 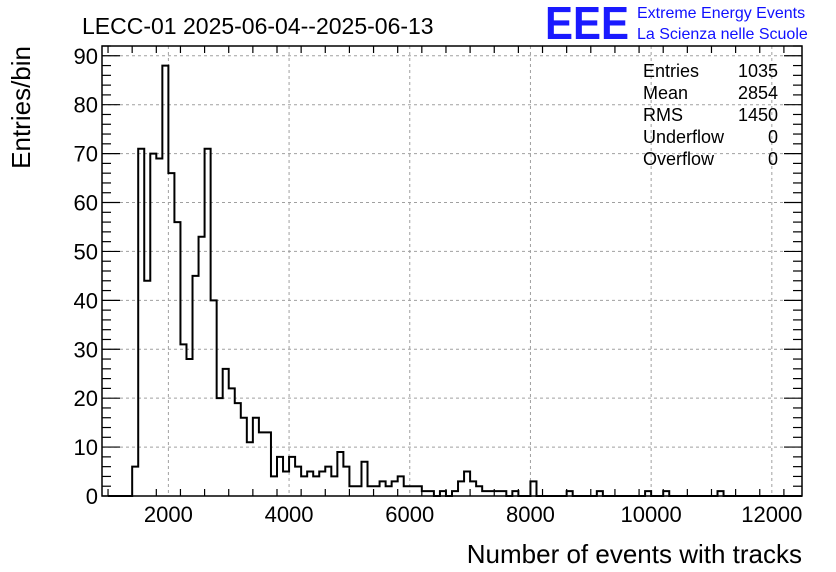 I want to click on stat-rms-value: 1450, so click(x=758, y=115).